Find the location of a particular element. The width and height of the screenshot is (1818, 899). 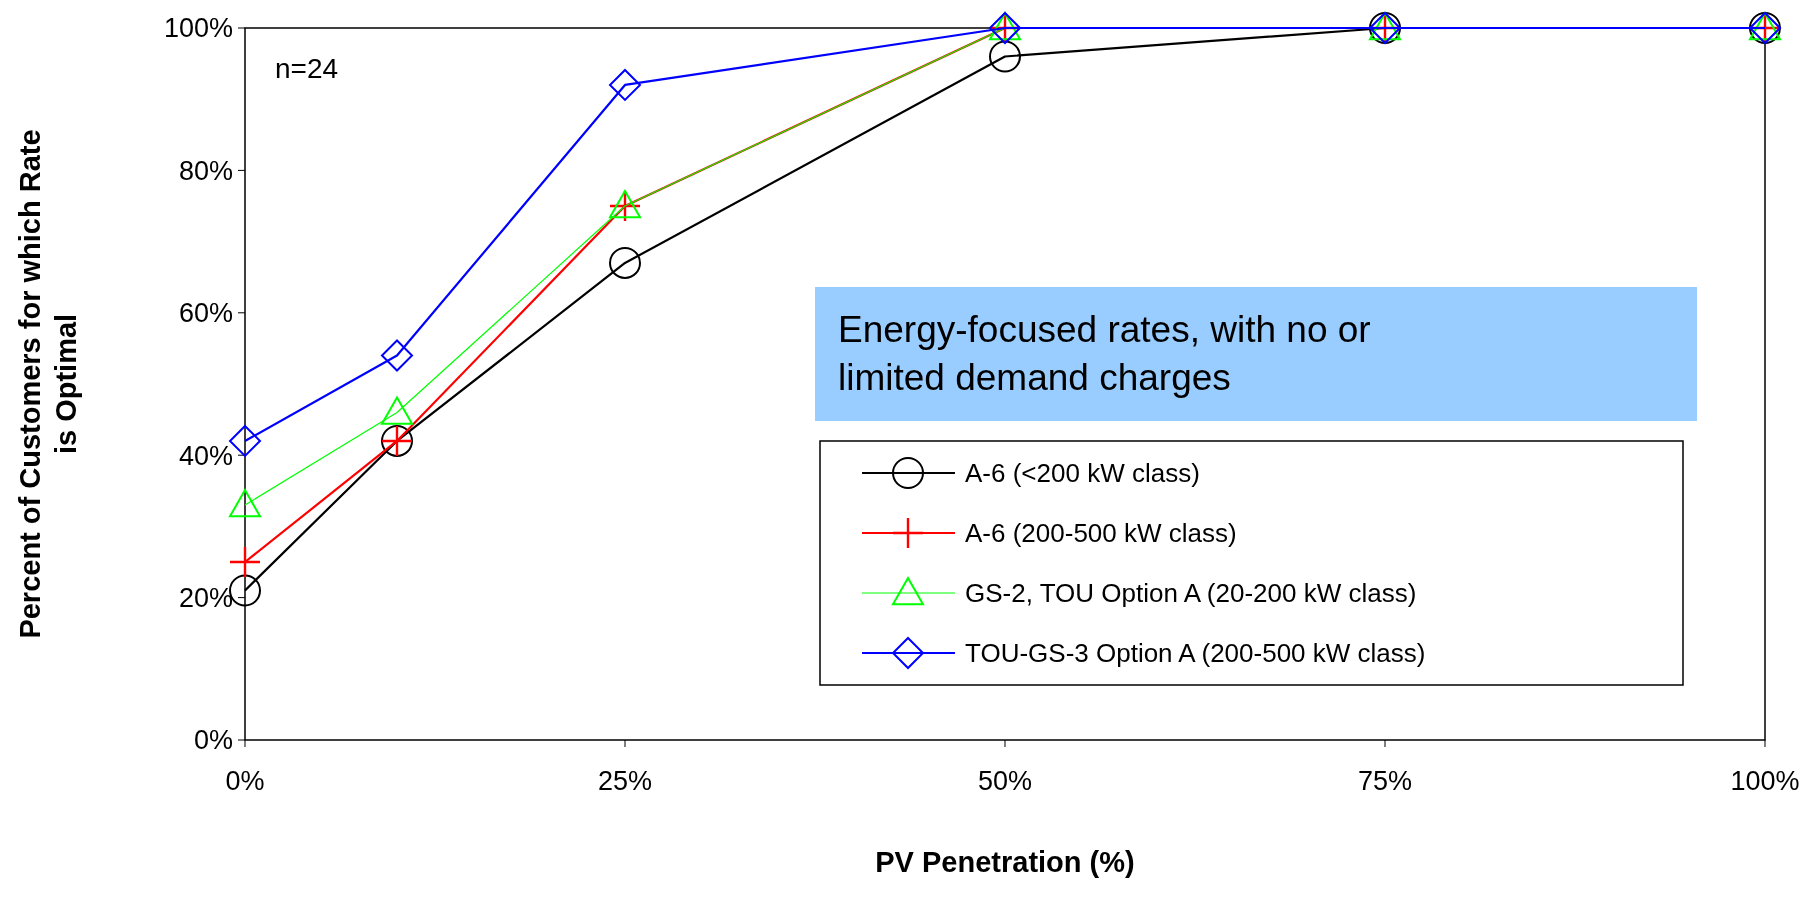

x-tick-label: 0% is located at coordinates (245, 781).